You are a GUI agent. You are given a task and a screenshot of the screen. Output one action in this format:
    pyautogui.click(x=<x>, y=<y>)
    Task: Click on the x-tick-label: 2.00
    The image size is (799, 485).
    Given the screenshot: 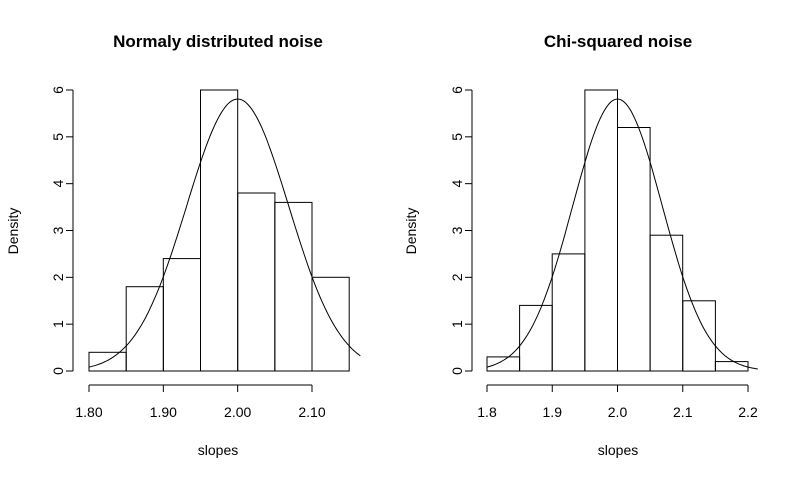 What is the action you would take?
    pyautogui.click(x=237, y=412)
    